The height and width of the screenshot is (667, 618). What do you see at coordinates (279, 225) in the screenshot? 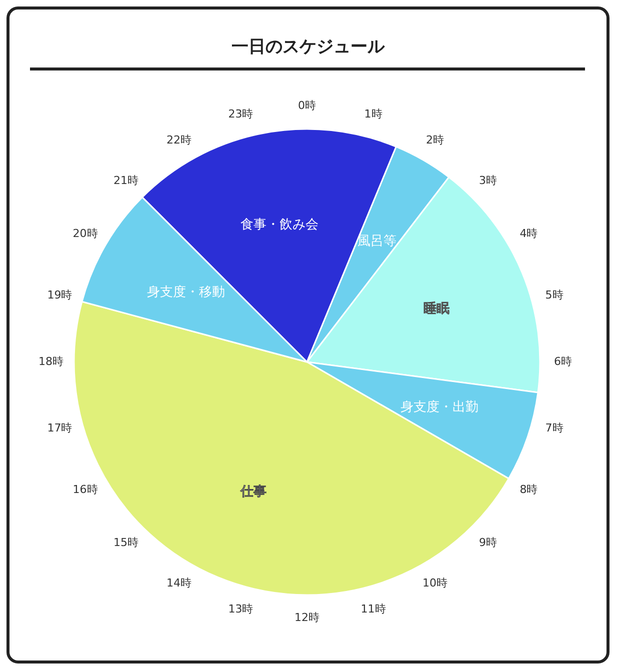
I see `slice-label: 食事・飲み会` at bounding box center [279, 225].